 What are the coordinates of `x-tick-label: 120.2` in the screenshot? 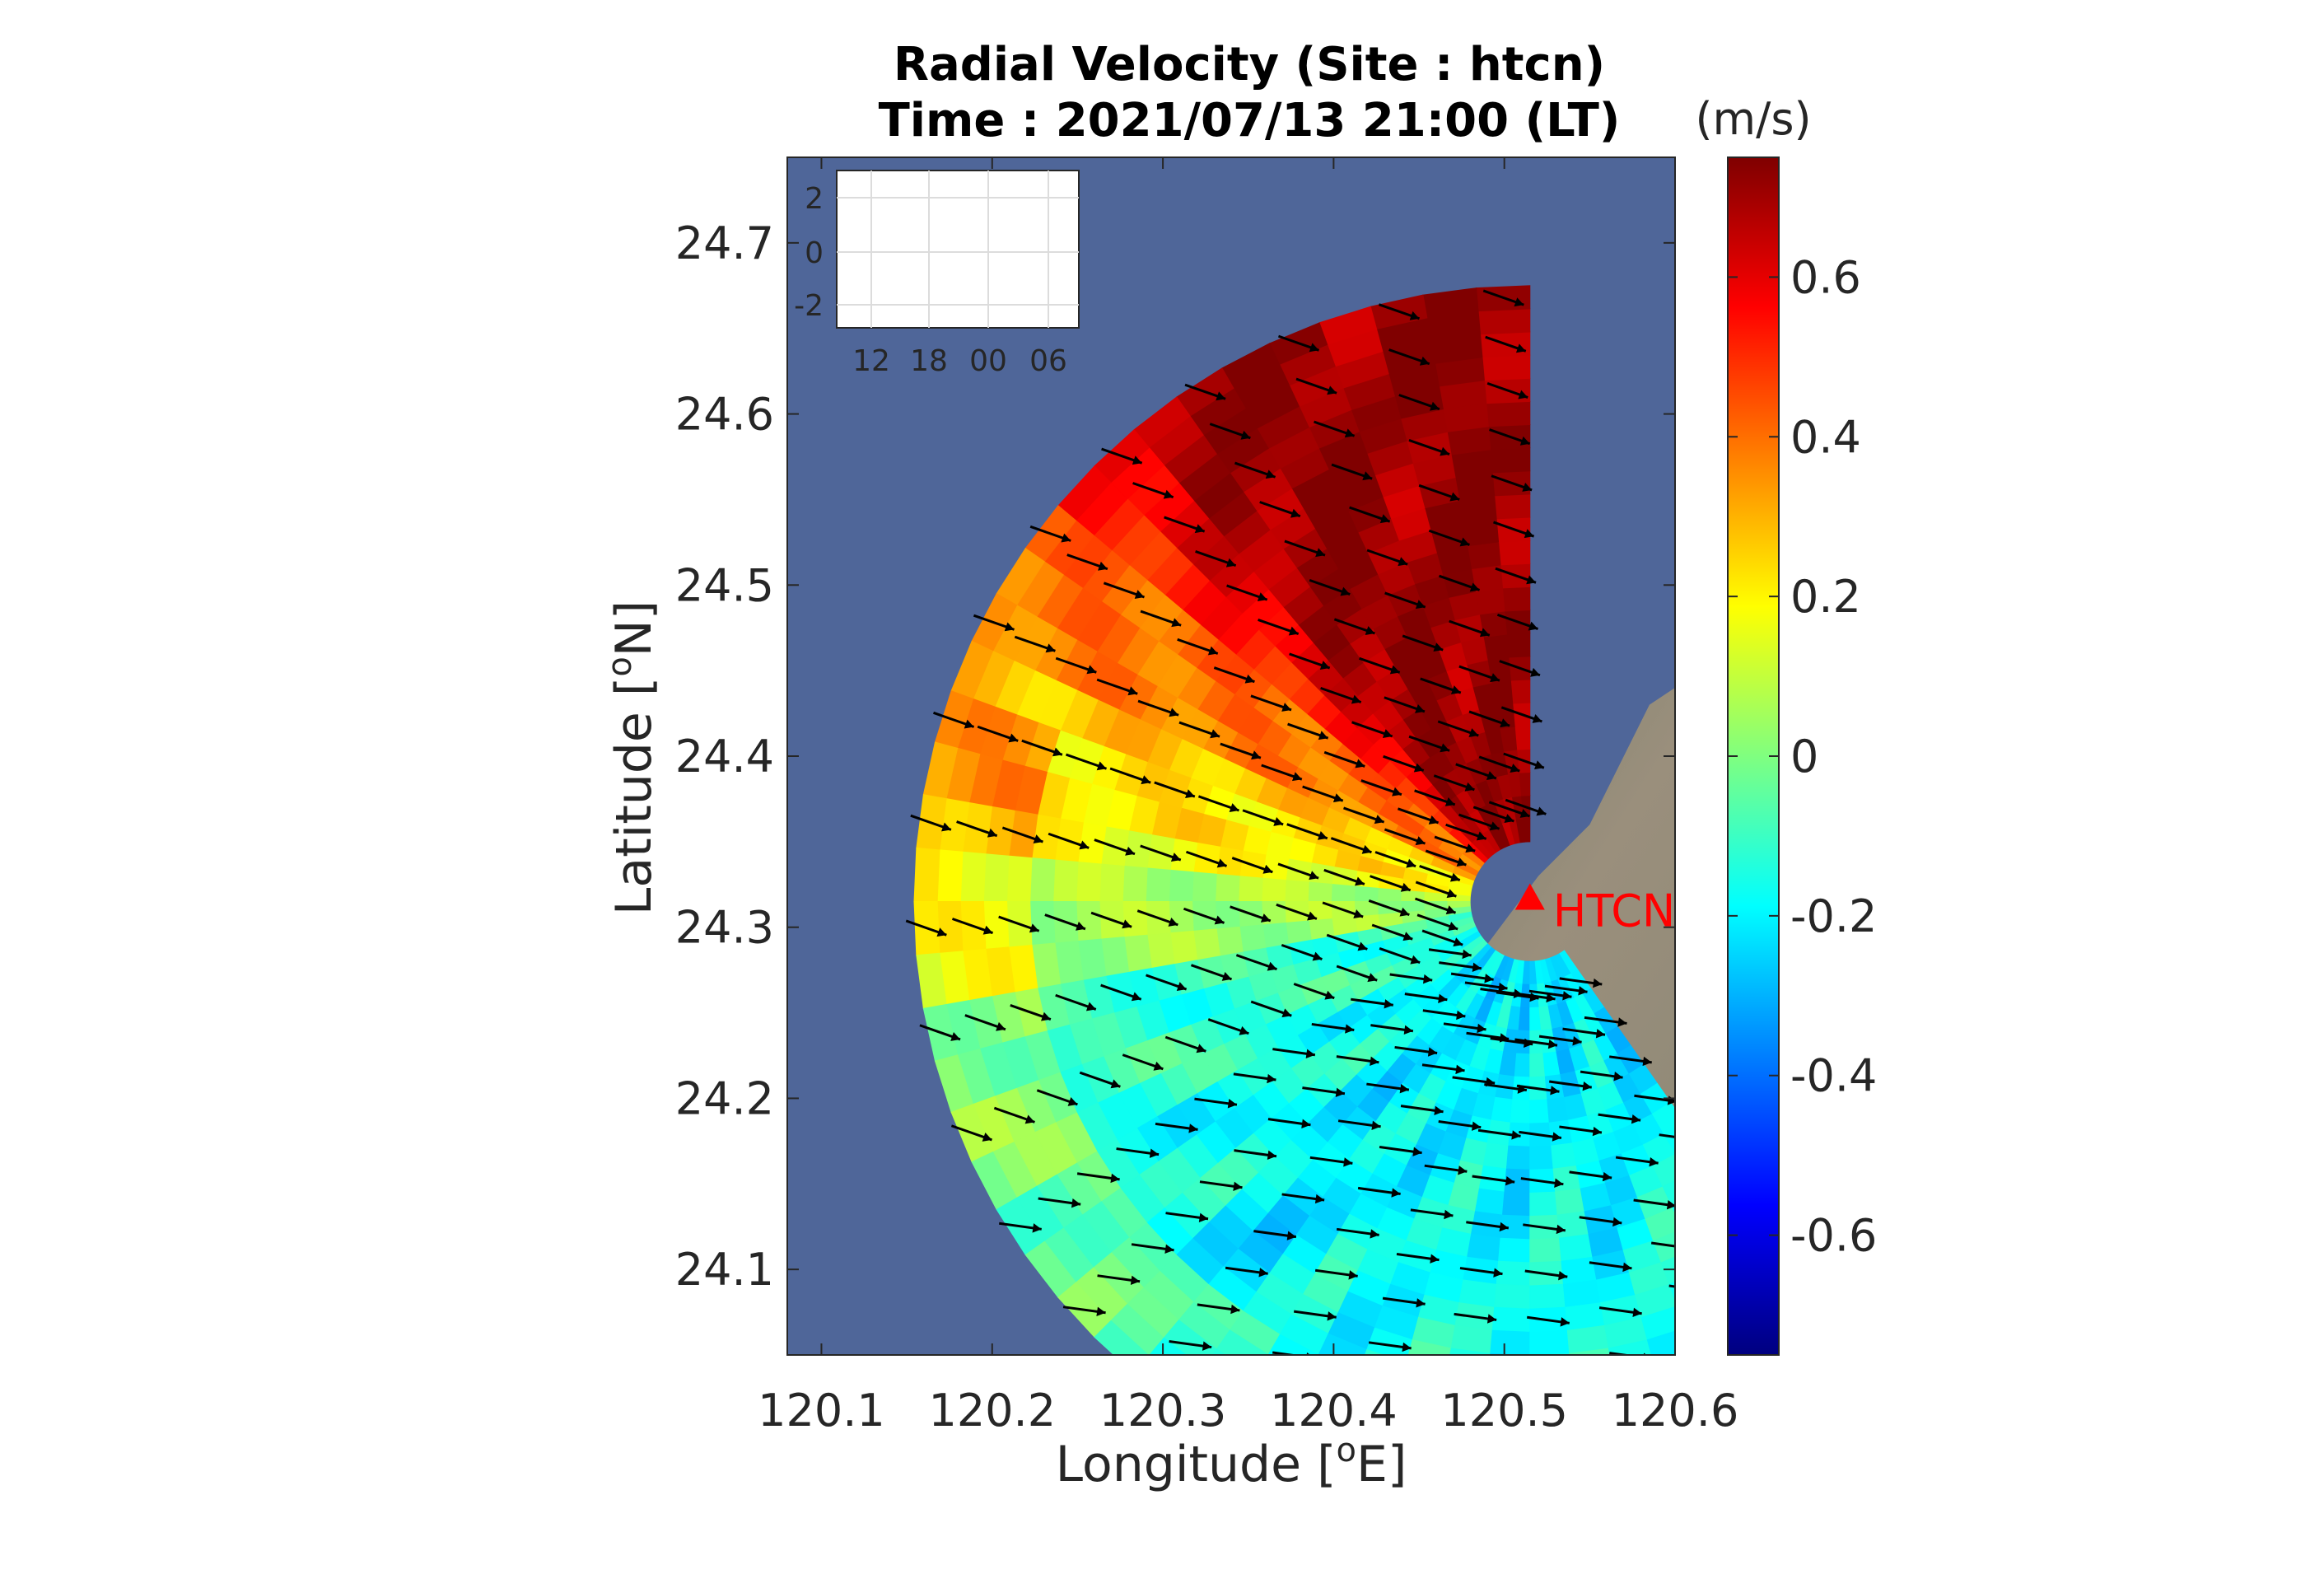 It's located at (992, 1411).